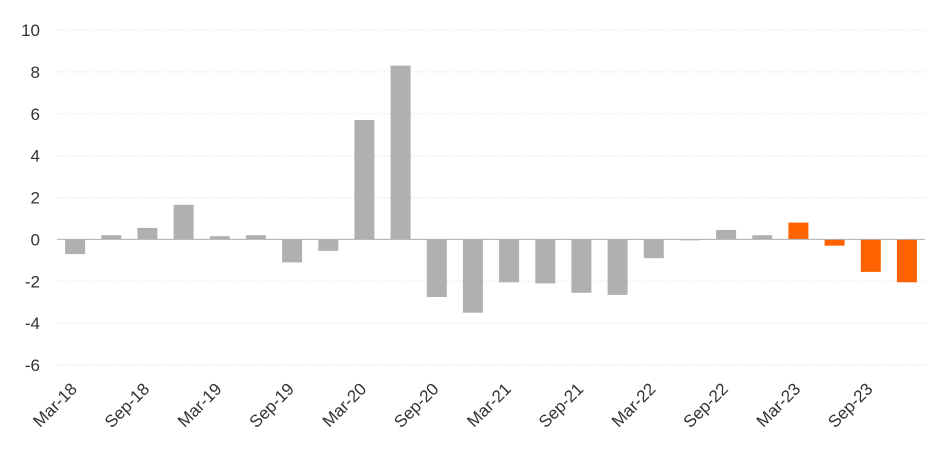 The height and width of the screenshot is (460, 952). What do you see at coordinates (55, 405) in the screenshot?
I see `x-tick-label: Mar-18` at bounding box center [55, 405].